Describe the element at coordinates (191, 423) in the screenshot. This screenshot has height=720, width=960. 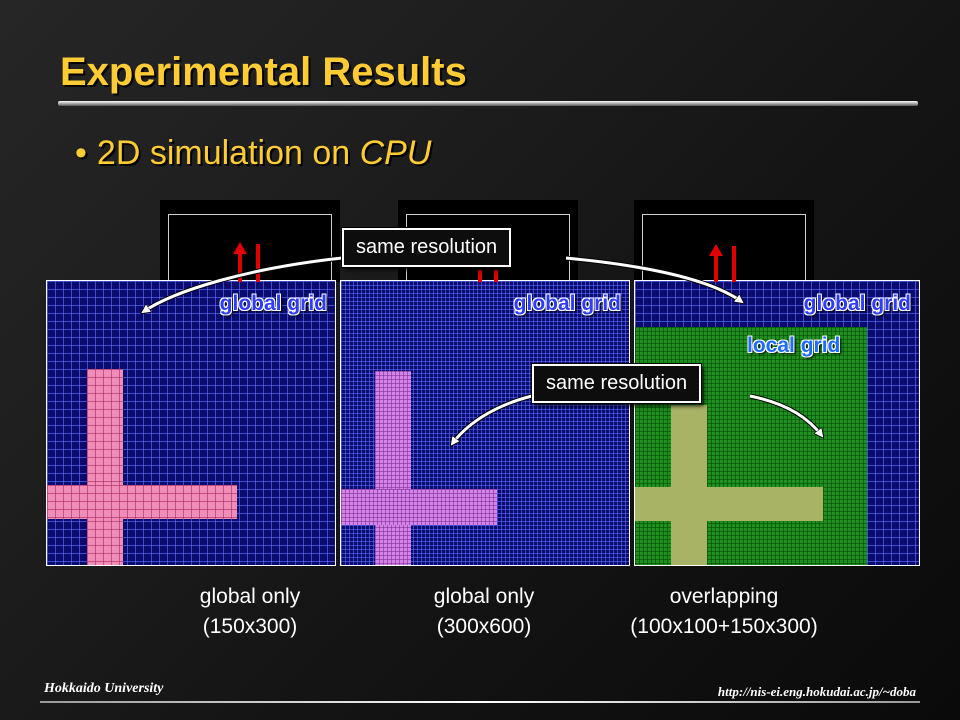
I see `simulation-panel-global-coarse: global grid` at that location.